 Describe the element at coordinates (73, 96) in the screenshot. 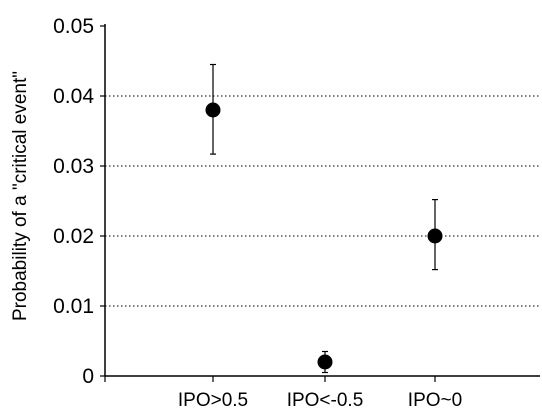

I see `y-tick-label: 0.04` at that location.